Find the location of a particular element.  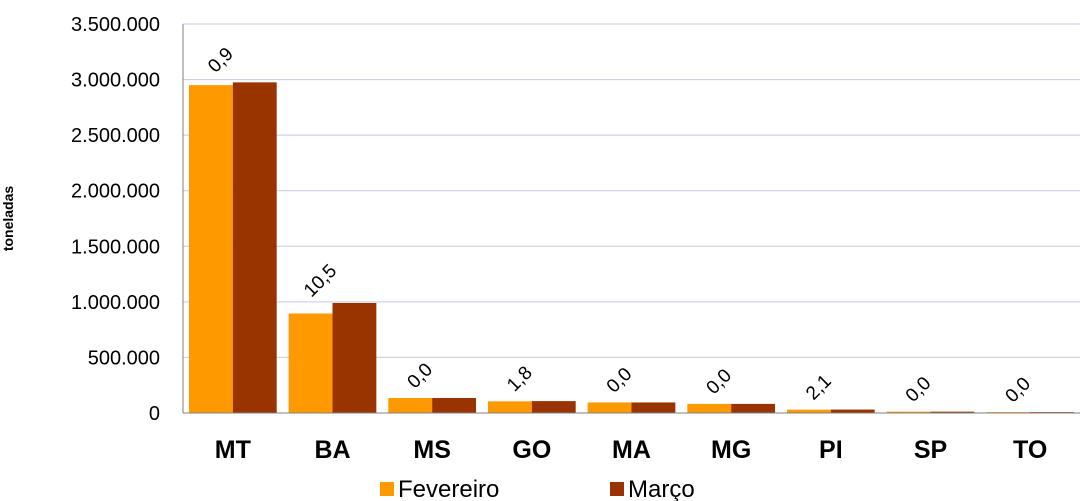

bar-go-fevereiro is located at coordinates (509, 407).